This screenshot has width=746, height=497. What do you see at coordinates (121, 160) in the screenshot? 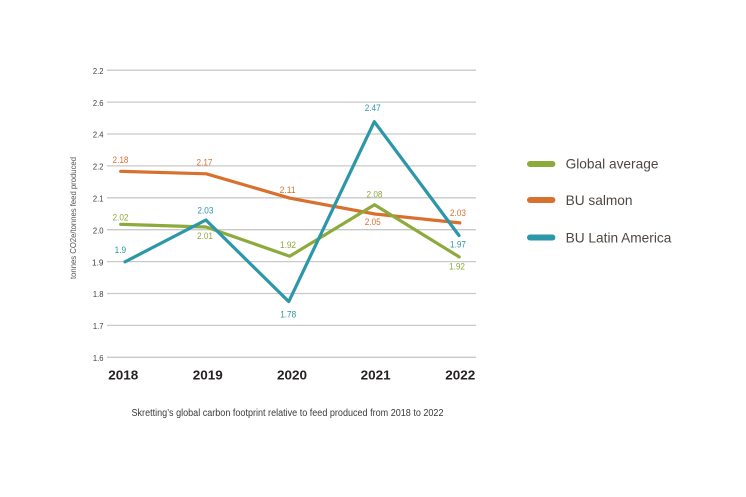
I see `svg-text: 2.18` at bounding box center [121, 160].